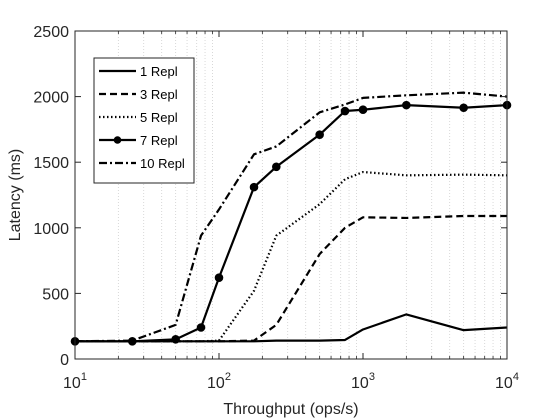 This screenshot has width=560, height=420. What do you see at coordinates (507, 381) in the screenshot?
I see `x-tick-label: 10⁴` at bounding box center [507, 381].